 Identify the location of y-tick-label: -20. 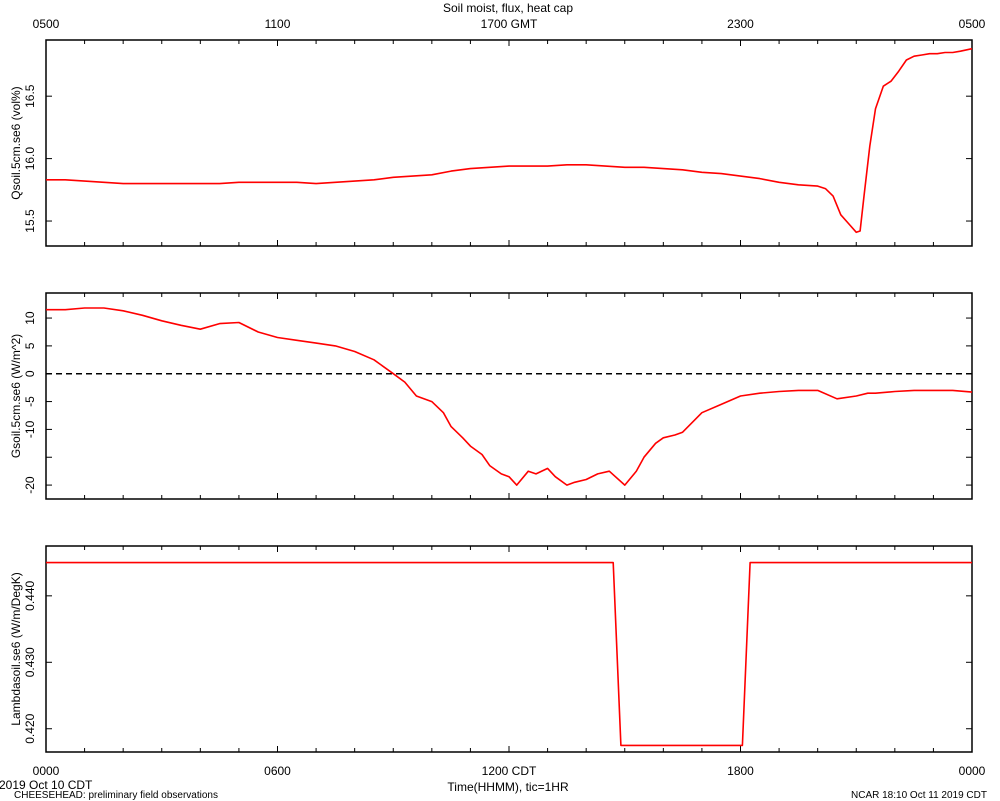
(30, 485).